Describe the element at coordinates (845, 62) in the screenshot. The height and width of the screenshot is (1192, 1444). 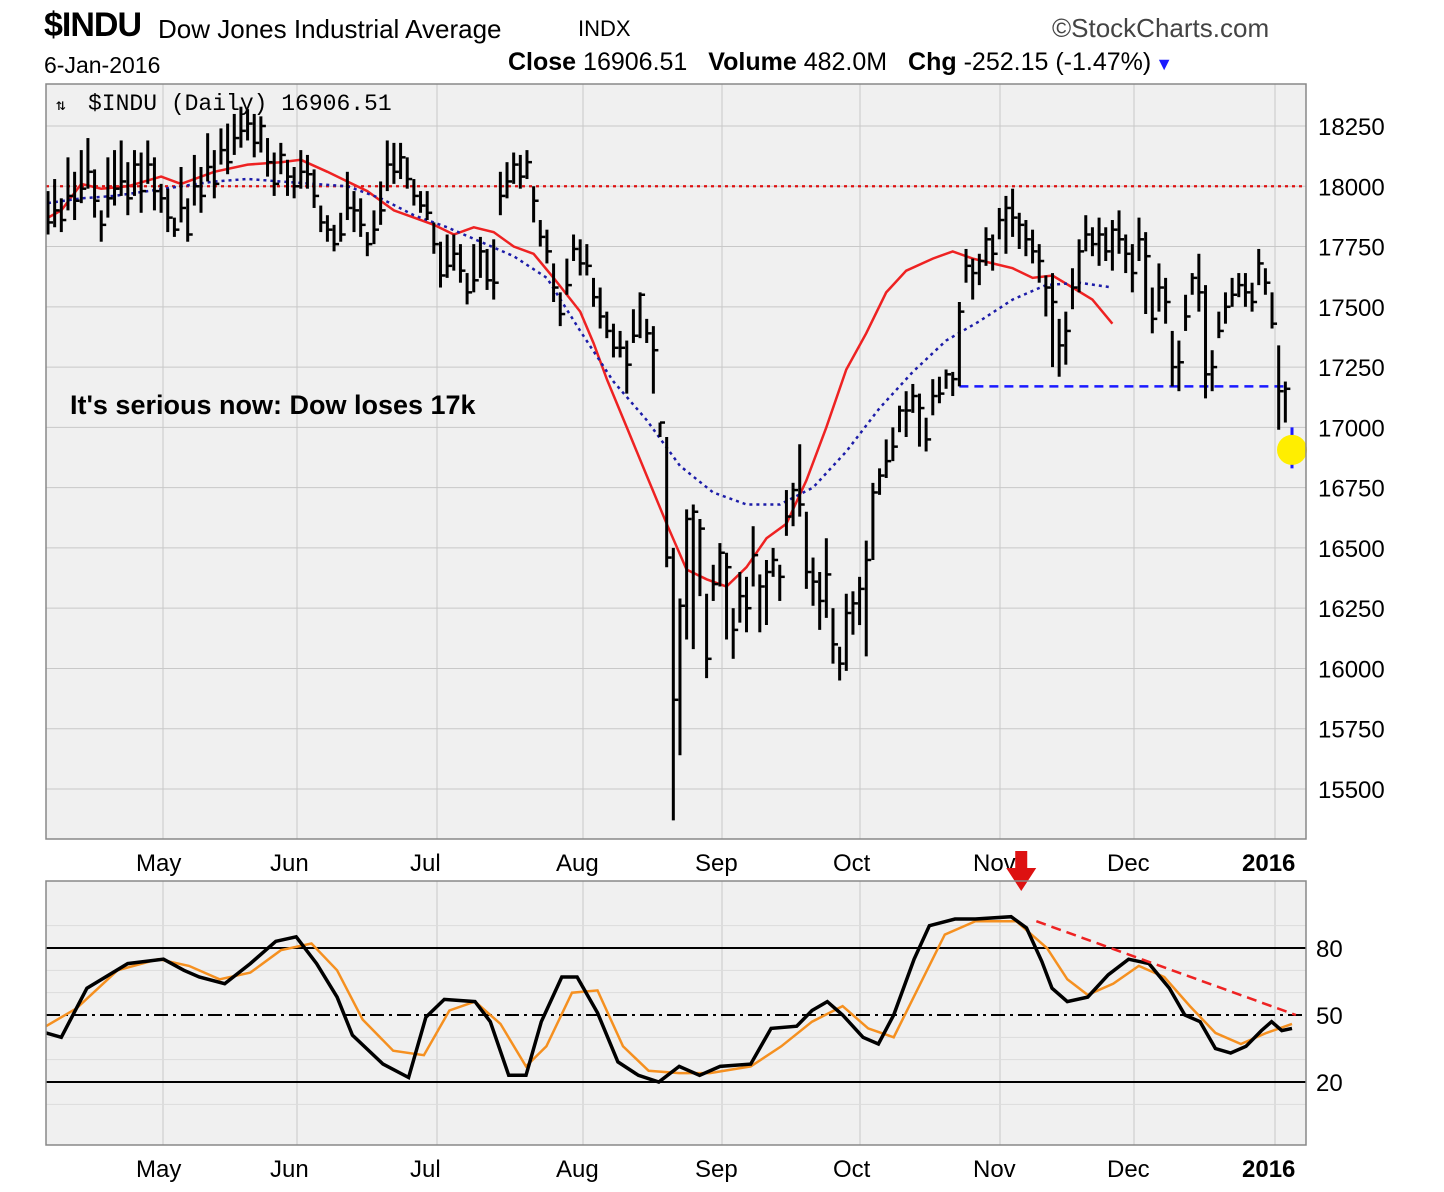
I see `volume-value: 482.0M` at that location.